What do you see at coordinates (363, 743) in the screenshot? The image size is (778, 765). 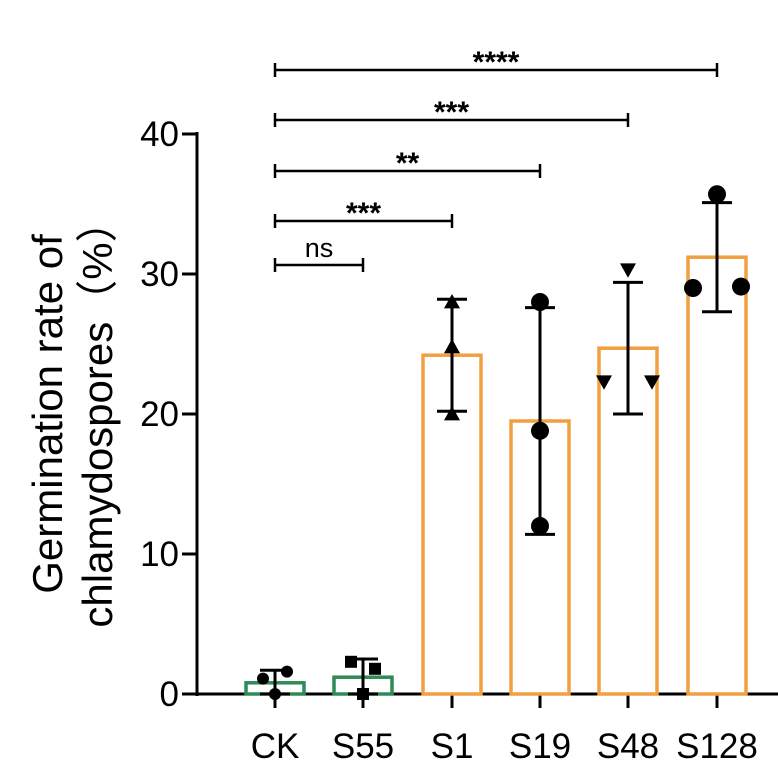 I see `x-tick-label-S55: S55` at bounding box center [363, 743].